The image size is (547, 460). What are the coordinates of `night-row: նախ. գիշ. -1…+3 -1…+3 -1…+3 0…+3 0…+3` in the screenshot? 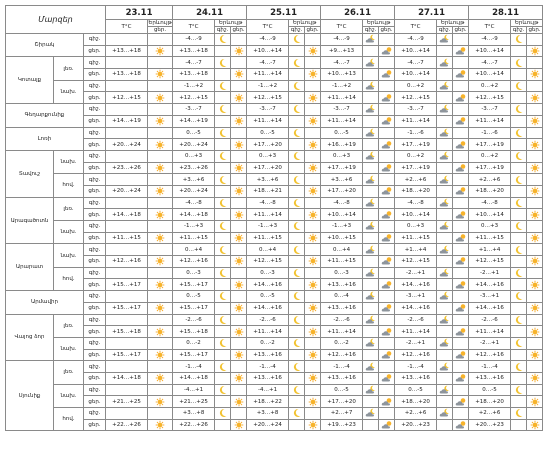 It's located at (275, 232).